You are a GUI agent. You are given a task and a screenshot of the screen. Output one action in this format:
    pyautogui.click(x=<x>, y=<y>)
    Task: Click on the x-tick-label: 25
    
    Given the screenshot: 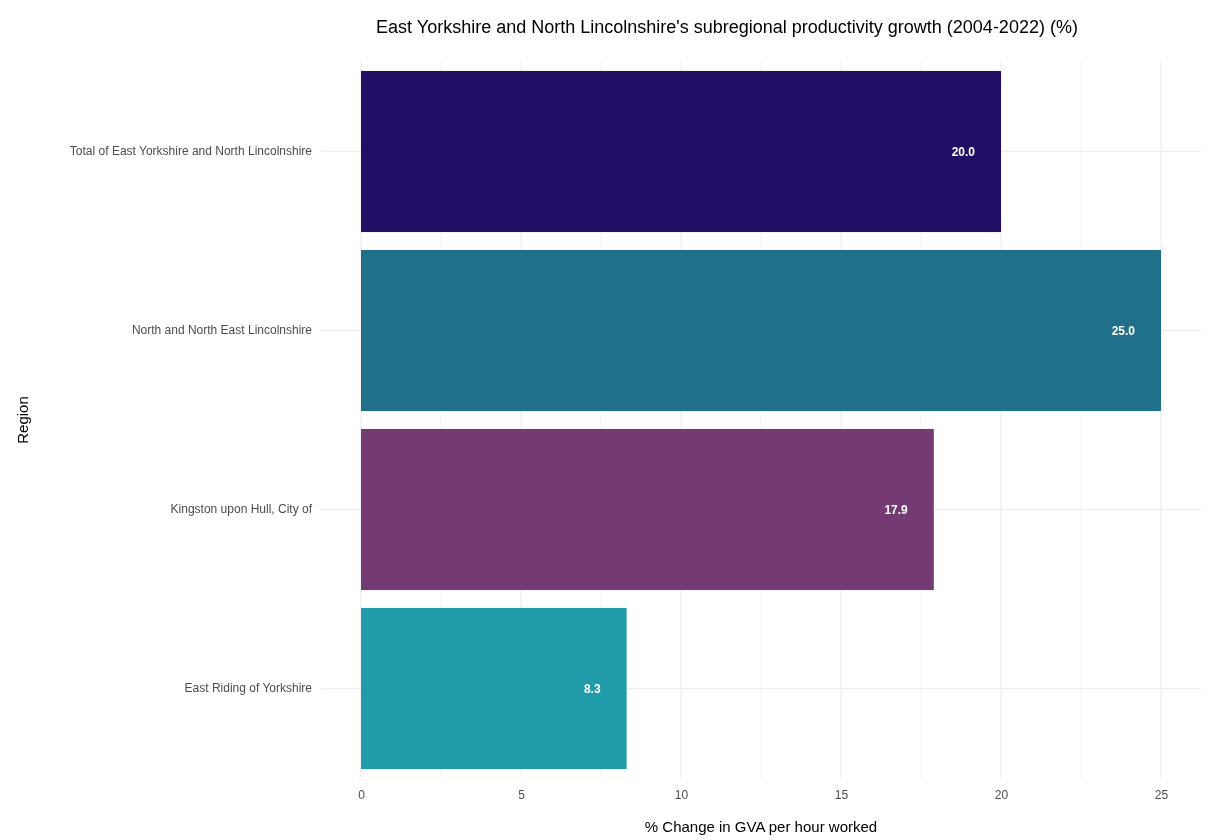 What is the action you would take?
    pyautogui.click(x=1161, y=794)
    